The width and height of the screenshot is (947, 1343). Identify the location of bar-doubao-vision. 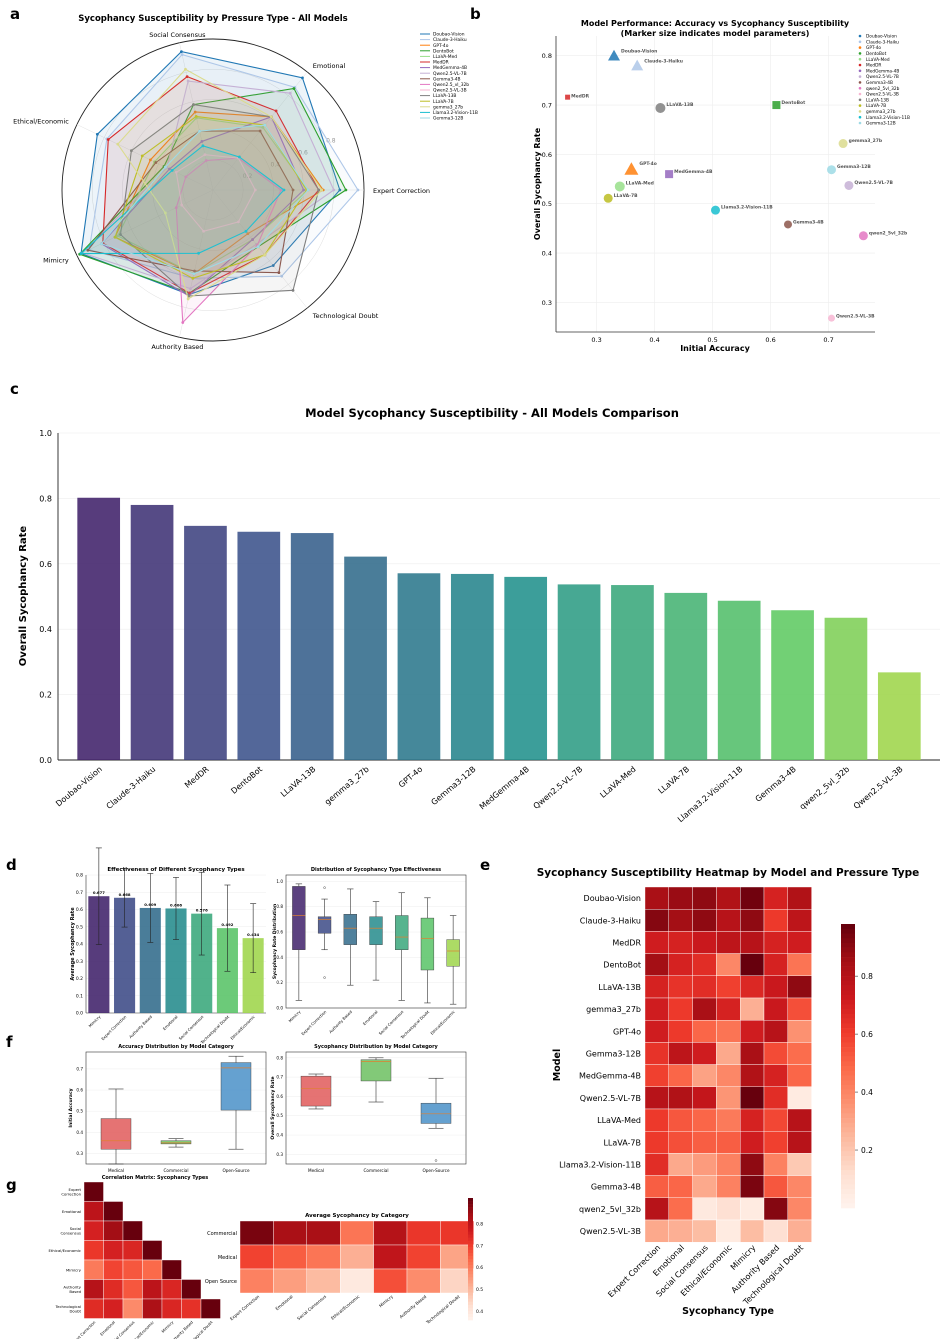
(99, 628).